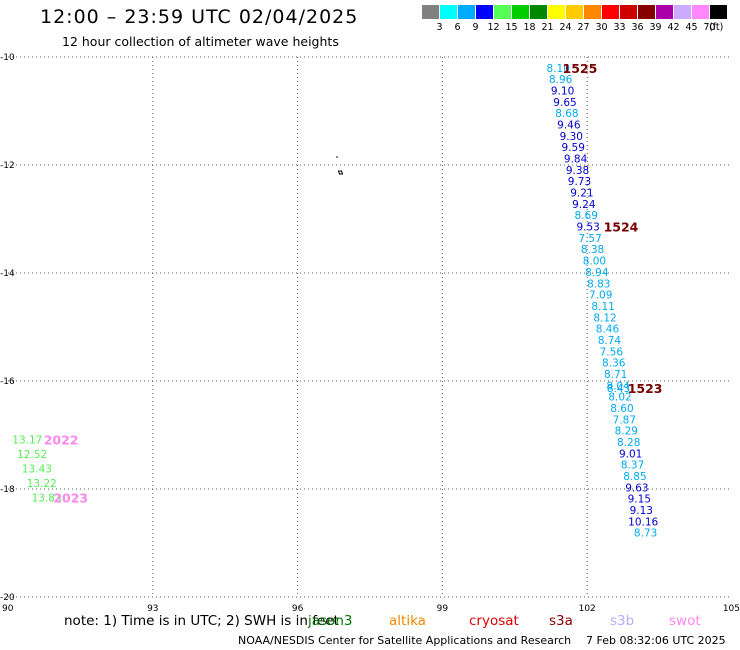  Describe the element at coordinates (614, 364) in the screenshot. I see `data-point: 8.36` at that location.